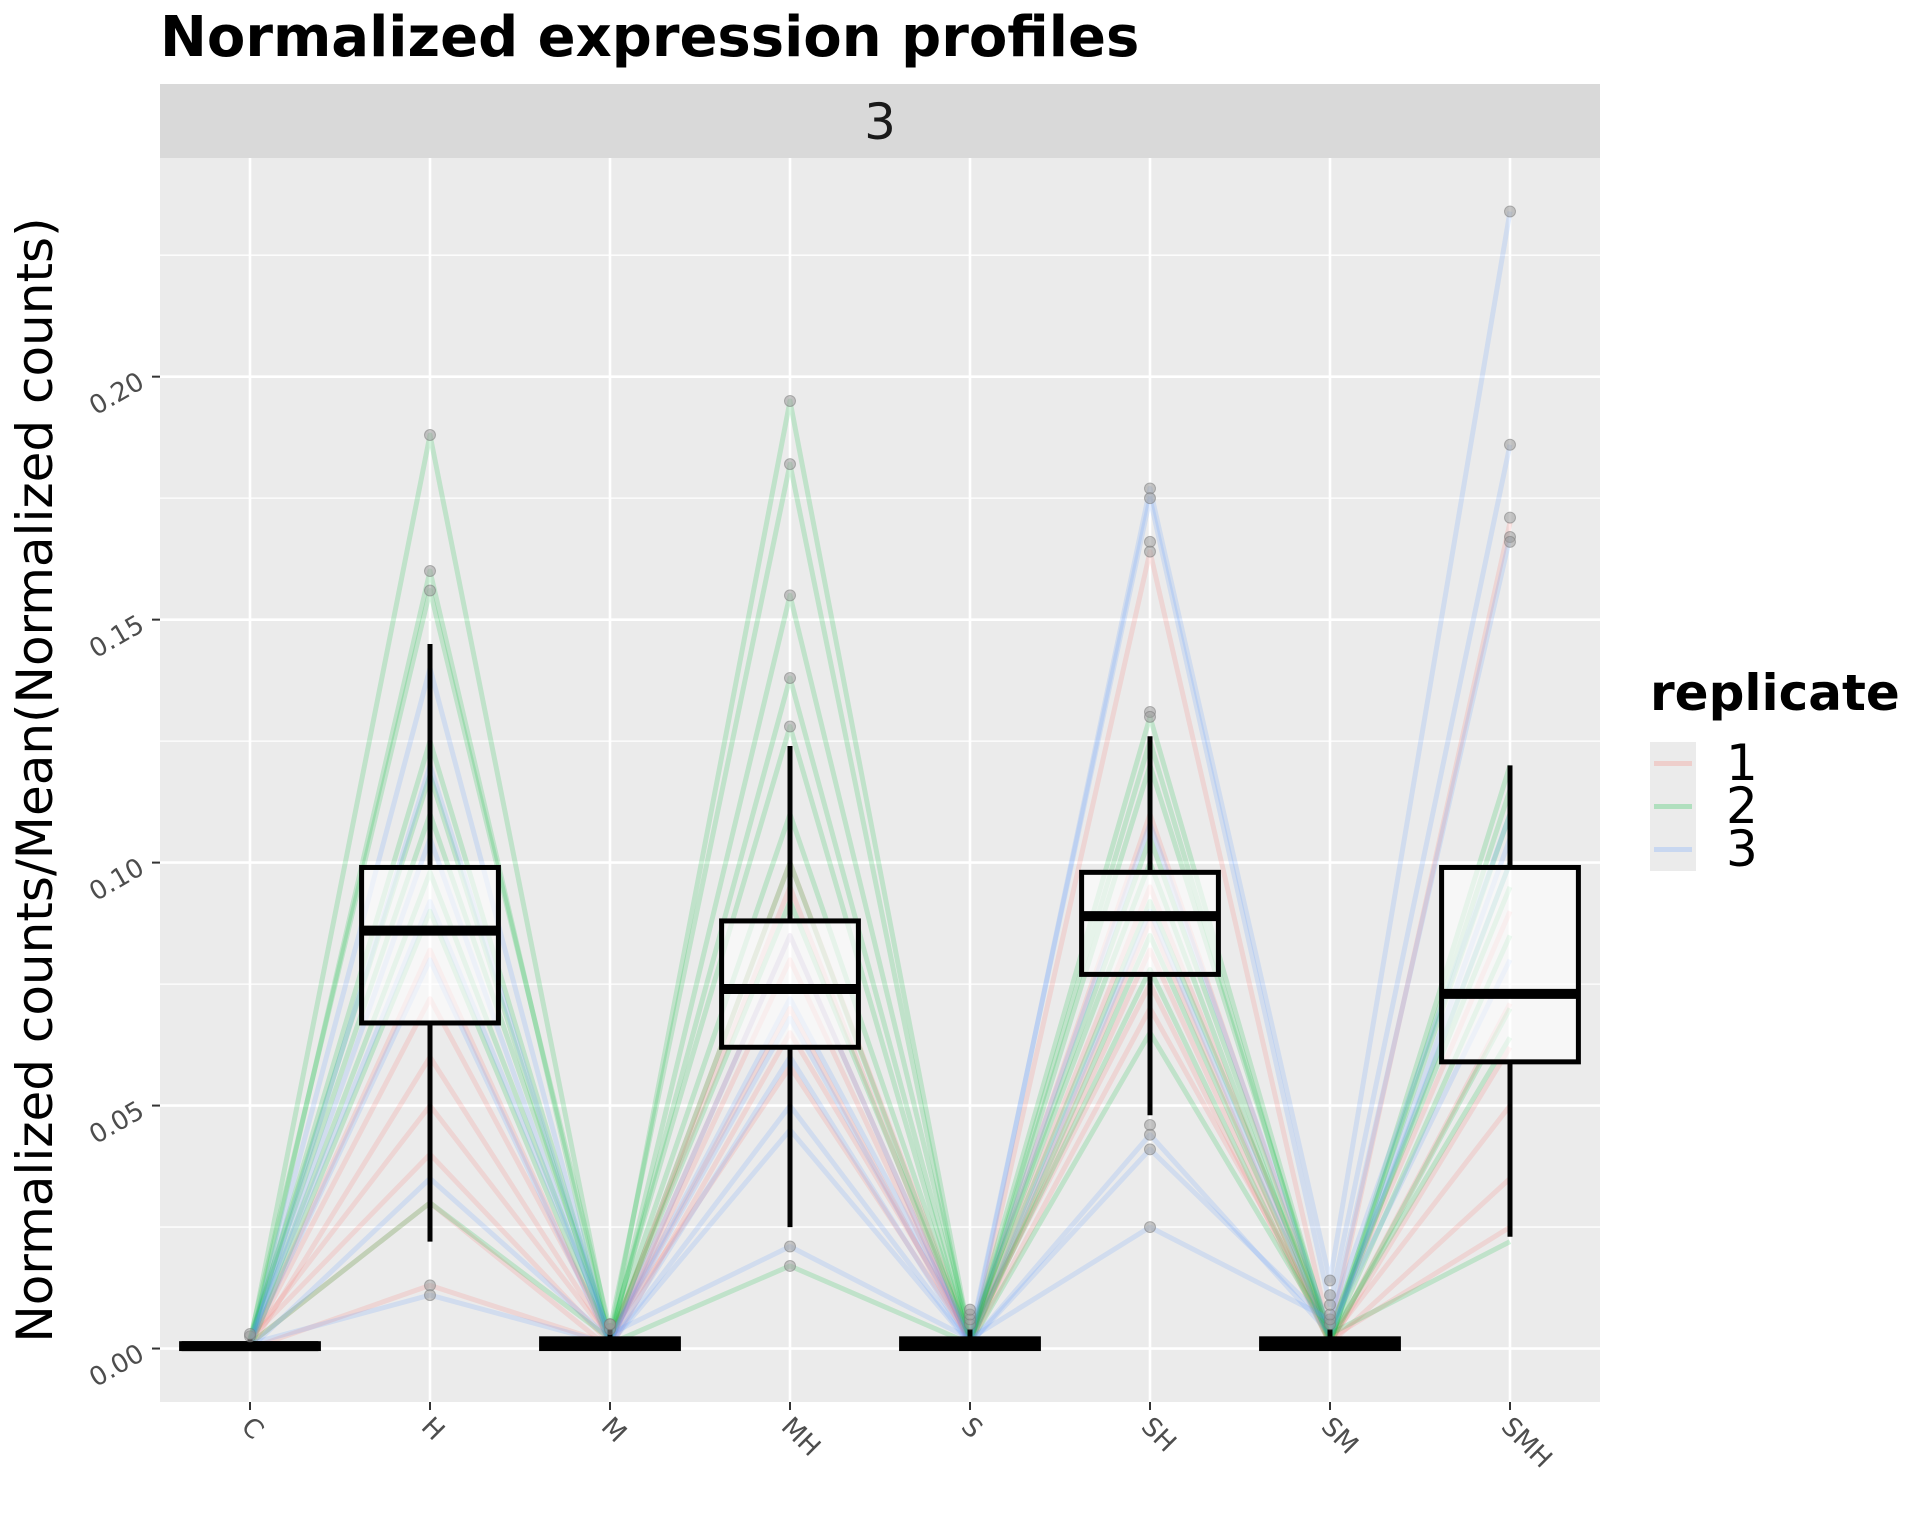  Describe the element at coordinates (116, 1366) in the screenshot. I see `y-tick-label: 0.00` at that location.